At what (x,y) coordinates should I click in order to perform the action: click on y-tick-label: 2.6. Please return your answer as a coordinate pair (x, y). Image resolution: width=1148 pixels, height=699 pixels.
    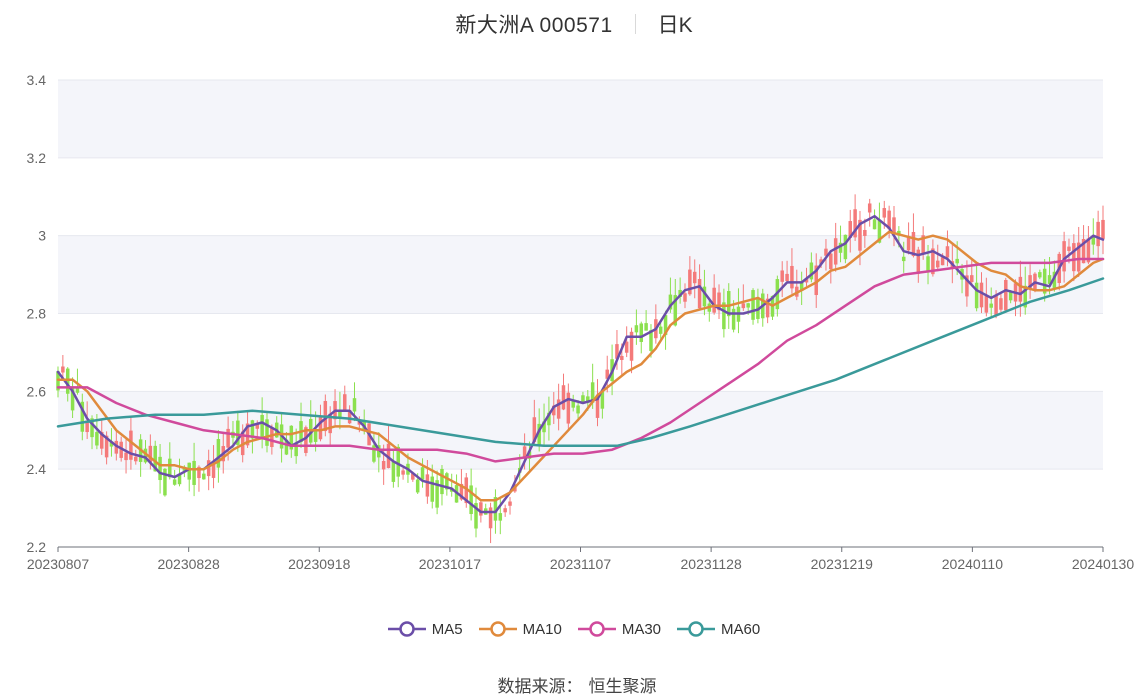
    Looking at the image, I should click on (37, 391).